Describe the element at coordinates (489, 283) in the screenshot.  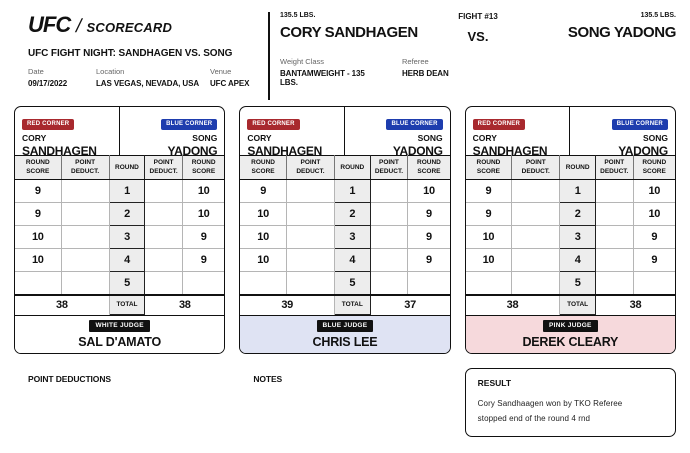
I see `red-round-score` at that location.